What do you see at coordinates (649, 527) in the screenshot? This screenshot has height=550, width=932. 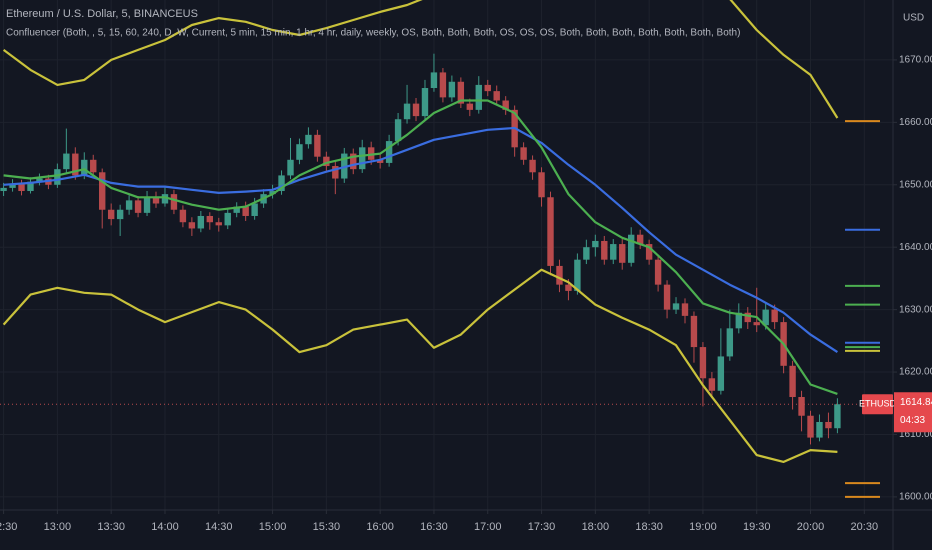 I see `x-tick-label: 18:30` at bounding box center [649, 527].